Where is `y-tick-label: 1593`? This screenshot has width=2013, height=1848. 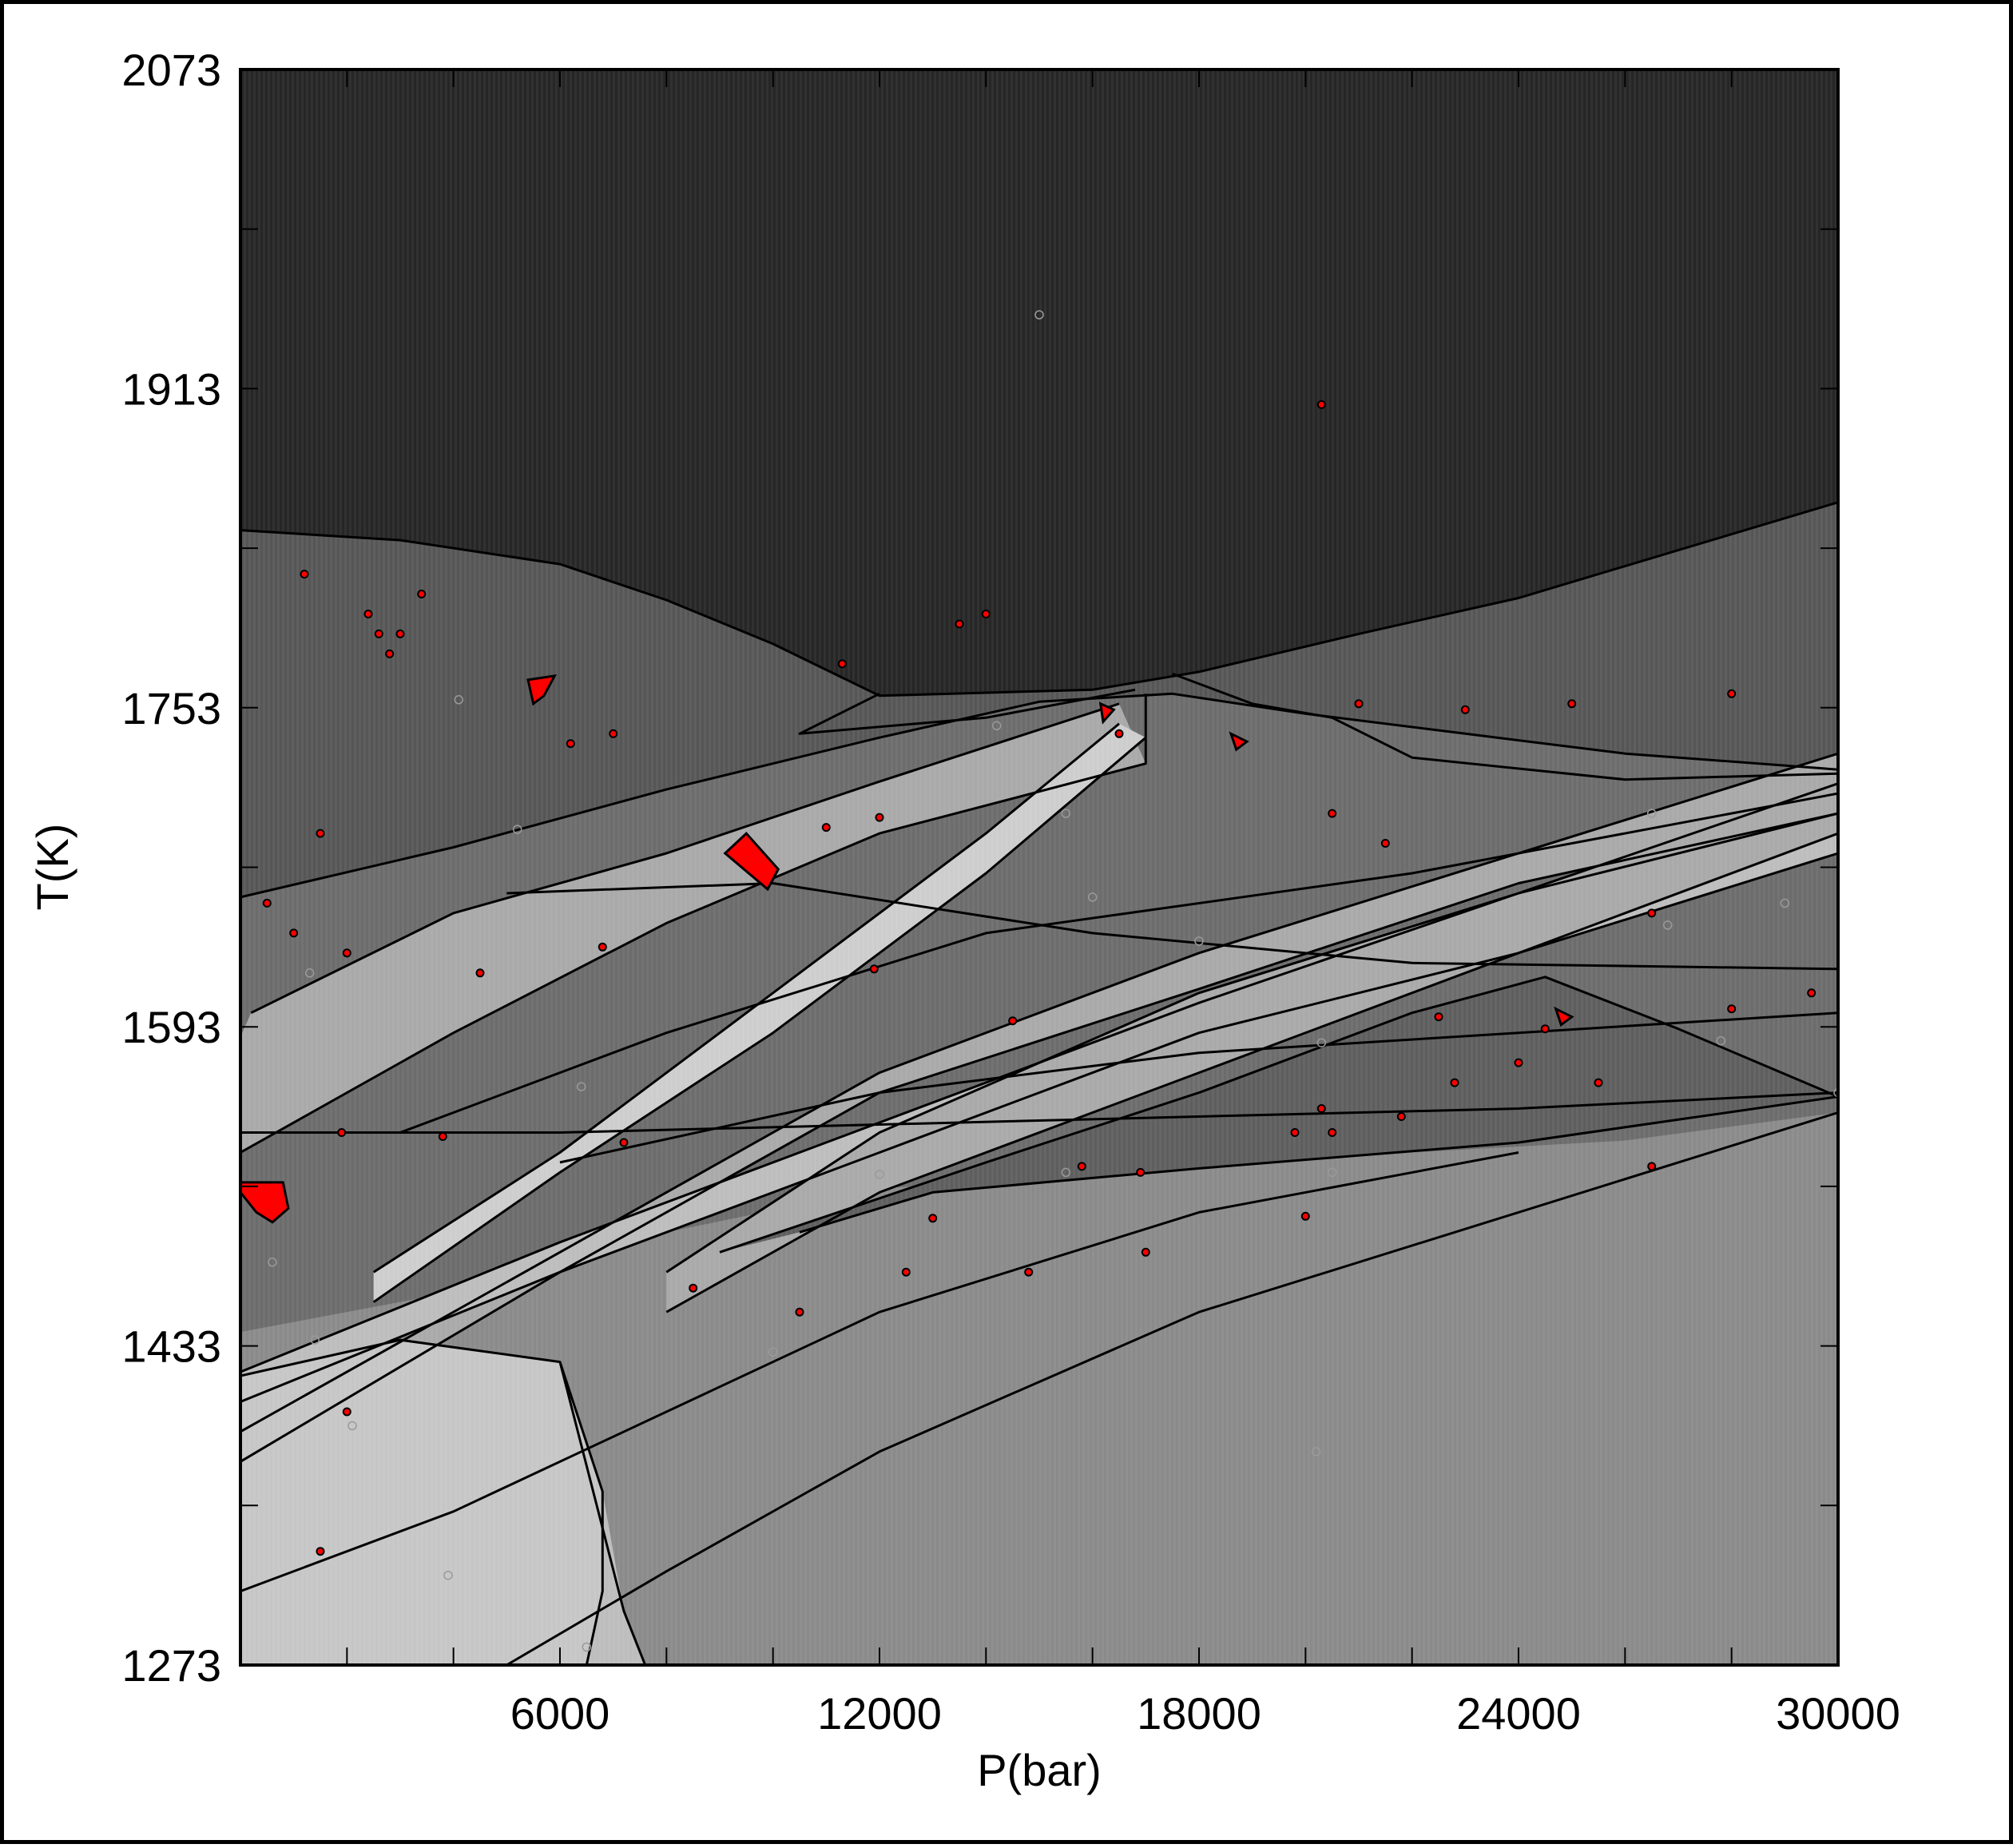 y-tick-label: 1593 is located at coordinates (171, 1027).